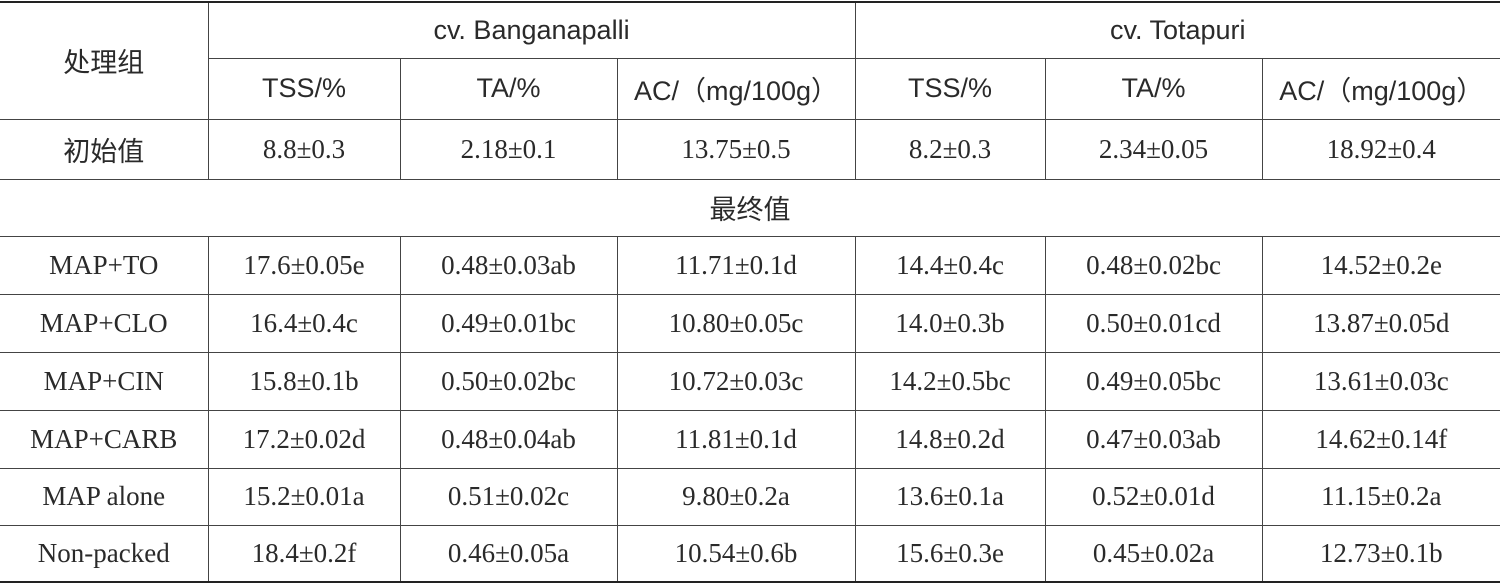 This screenshot has width=1500, height=583. What do you see at coordinates (508, 439) in the screenshot?
I see `cell: 0.48±0.04ab` at bounding box center [508, 439].